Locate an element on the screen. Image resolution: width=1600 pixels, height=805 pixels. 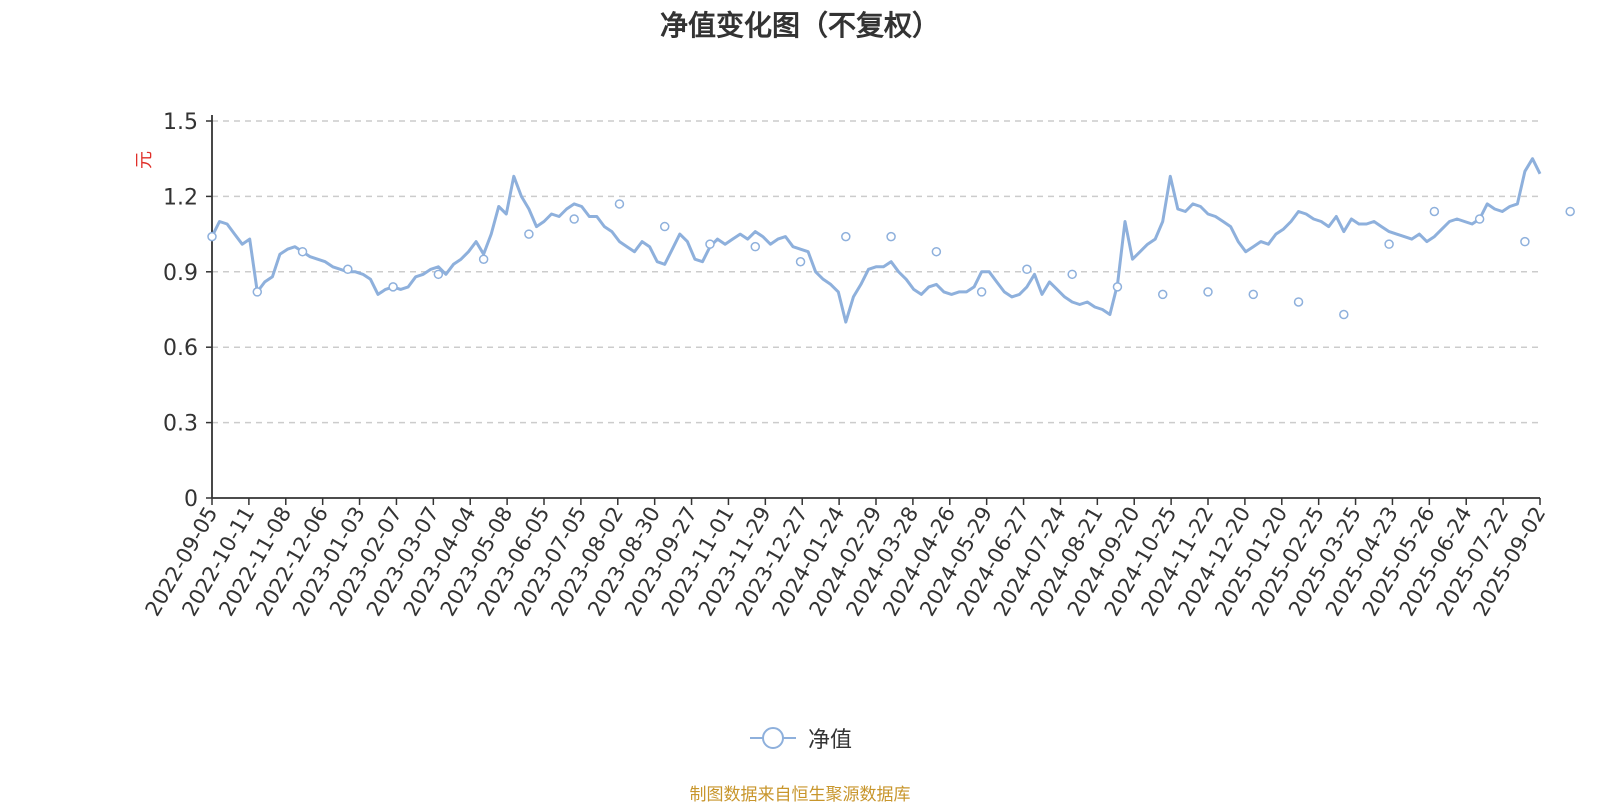
y-tick-label: 0.6 is located at coordinates (180, 348).